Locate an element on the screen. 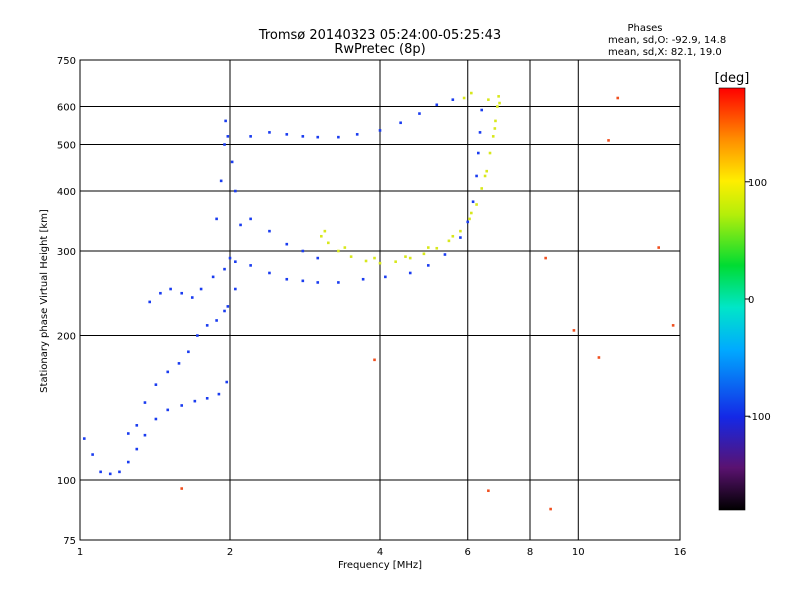 The width and height of the screenshot is (800, 600). y-ticks: 75 100 200 300 400 500 600 750 is located at coordinates (66, 301).